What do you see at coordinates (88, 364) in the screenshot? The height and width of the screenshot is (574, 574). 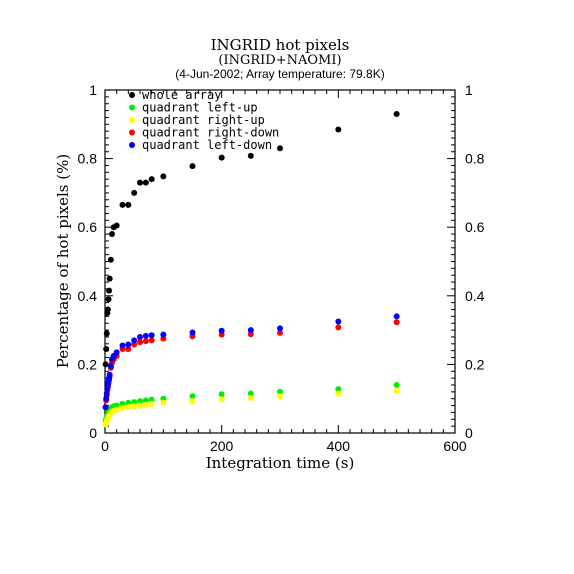 I see `y-tick-label: 0.2` at bounding box center [88, 364].